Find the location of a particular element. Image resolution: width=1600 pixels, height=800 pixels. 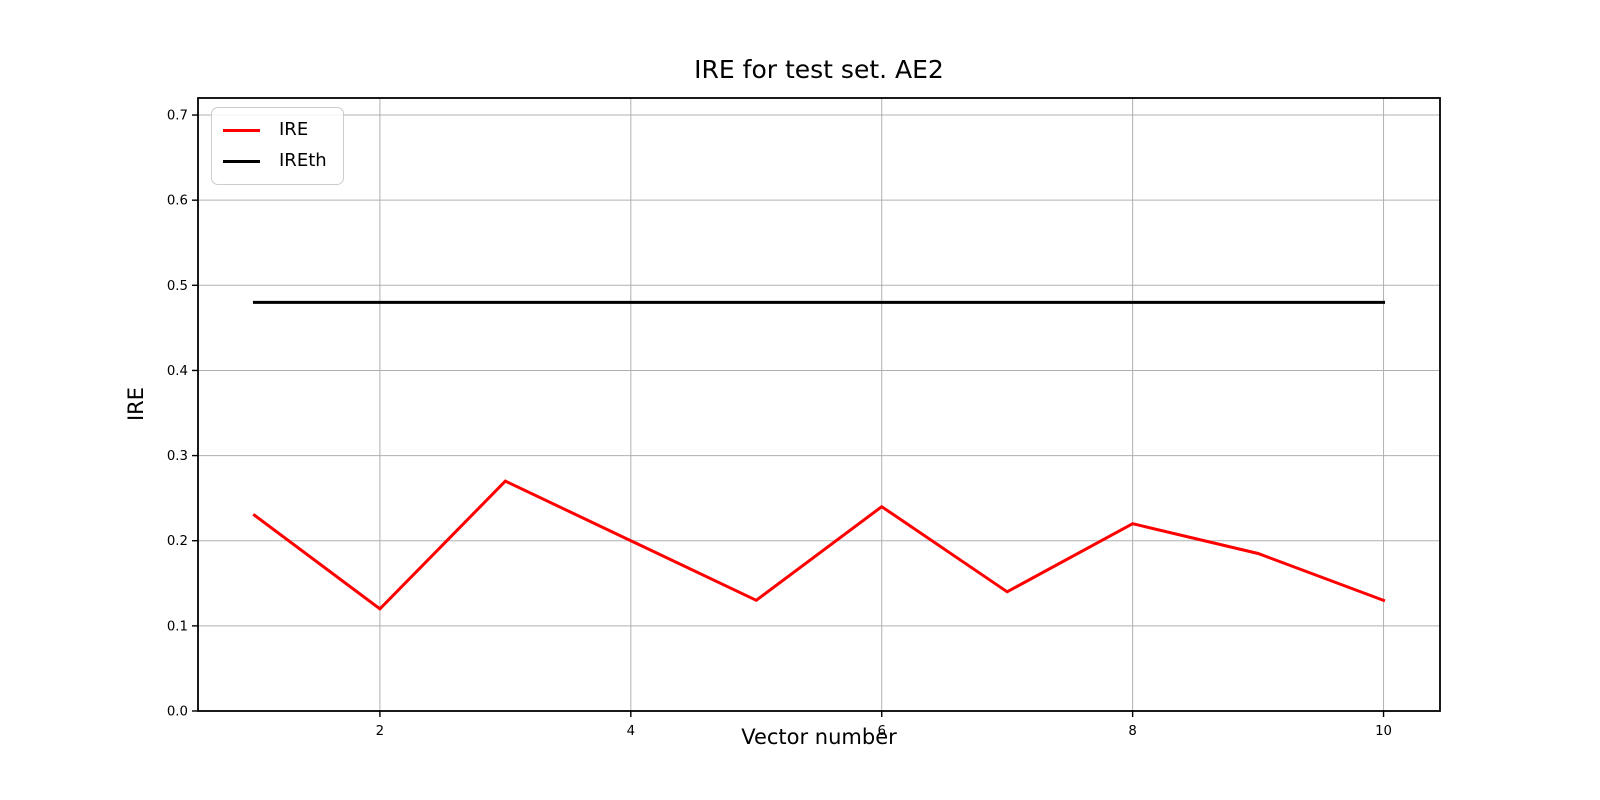

x-tick-label: 8 is located at coordinates (1132, 731).